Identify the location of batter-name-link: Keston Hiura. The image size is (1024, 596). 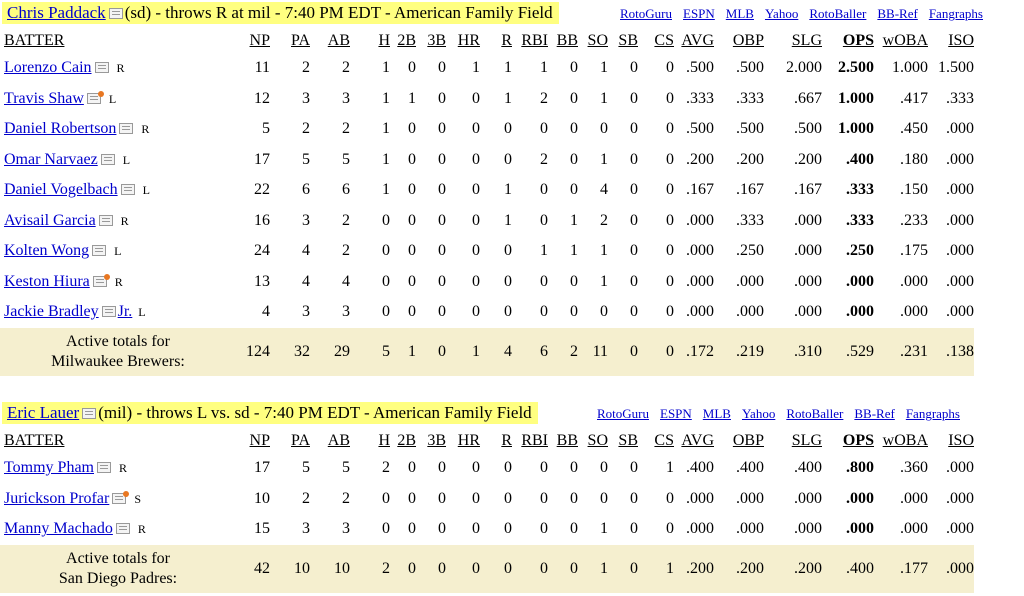
(47, 281).